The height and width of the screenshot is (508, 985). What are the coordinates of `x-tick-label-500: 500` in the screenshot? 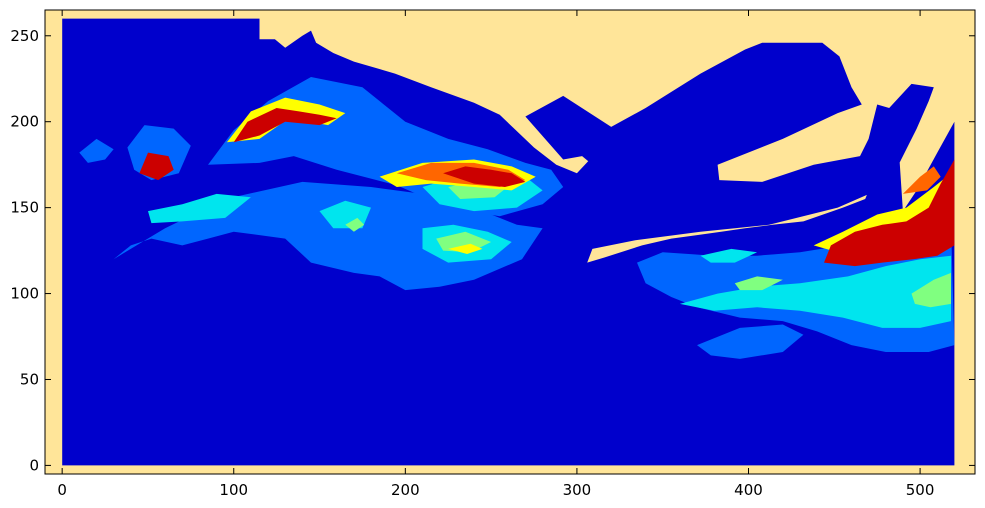 It's located at (920, 490).